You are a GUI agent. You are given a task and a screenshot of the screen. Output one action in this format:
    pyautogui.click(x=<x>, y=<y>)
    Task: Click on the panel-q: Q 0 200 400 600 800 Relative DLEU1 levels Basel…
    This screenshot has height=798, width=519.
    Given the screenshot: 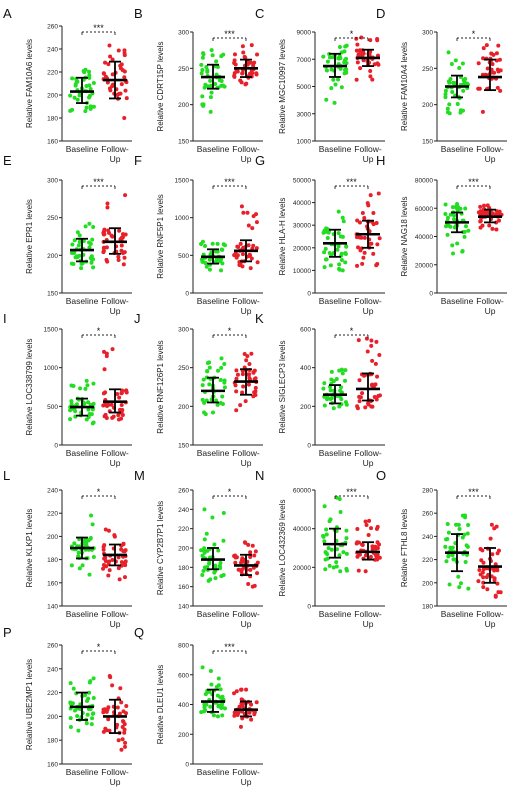 What is the action you would take?
    pyautogui.click(x=198, y=706)
    